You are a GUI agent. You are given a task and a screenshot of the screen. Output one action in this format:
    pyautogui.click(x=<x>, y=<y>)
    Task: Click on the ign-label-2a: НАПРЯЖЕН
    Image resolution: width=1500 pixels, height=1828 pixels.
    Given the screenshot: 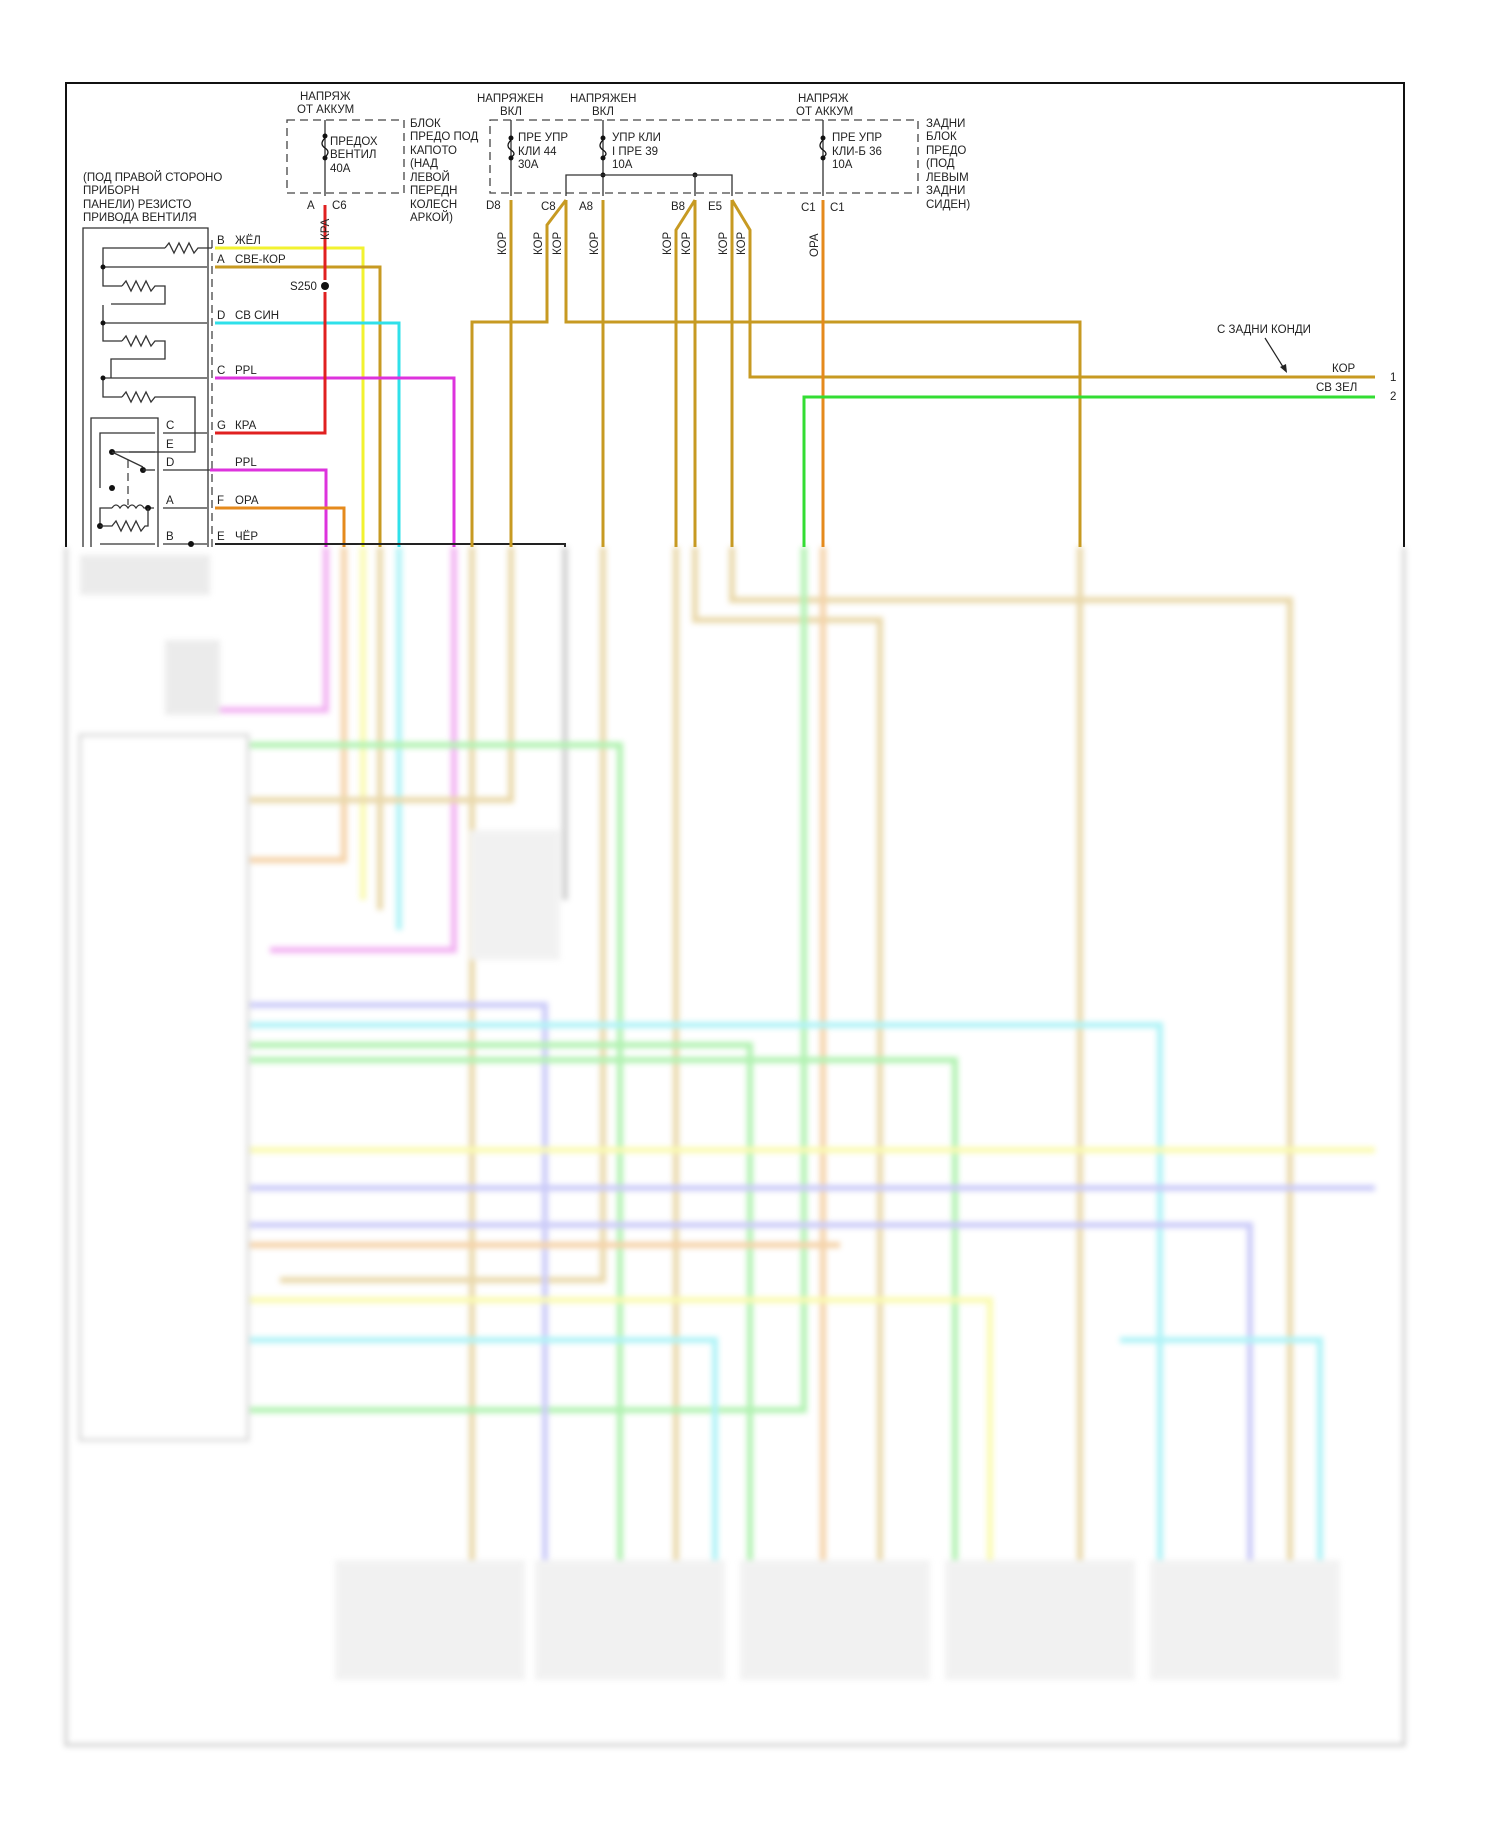 What is the action you would take?
    pyautogui.click(x=603, y=99)
    